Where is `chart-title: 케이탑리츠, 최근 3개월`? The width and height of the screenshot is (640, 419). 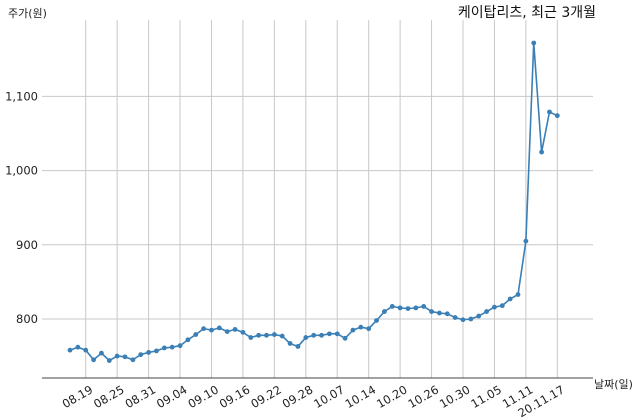 chart-title: 케이탑리츠, 최근 3개월 is located at coordinates (527, 13).